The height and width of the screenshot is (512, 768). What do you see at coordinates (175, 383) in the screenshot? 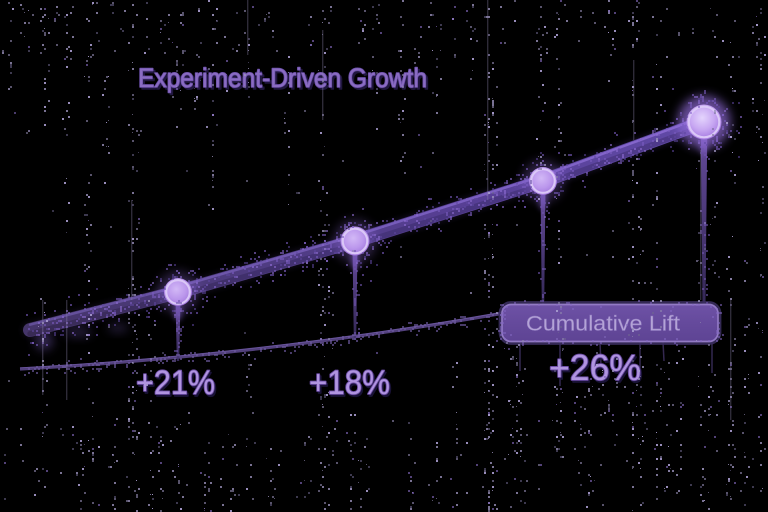
I see `svg-text: +21%` at bounding box center [175, 383].